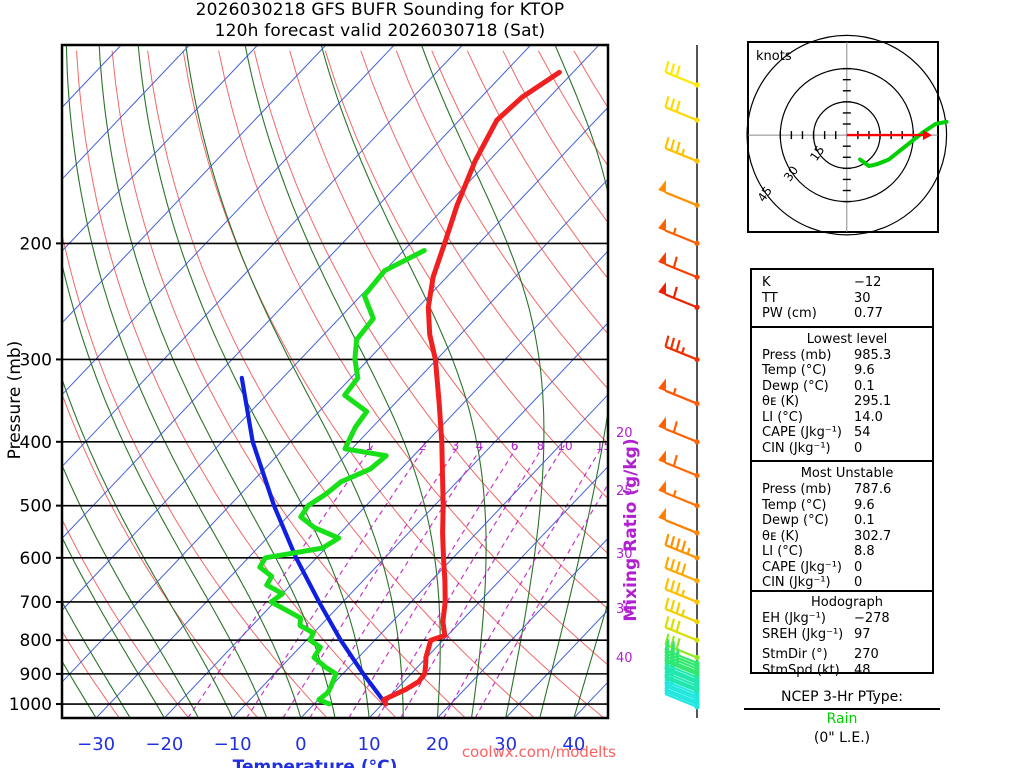 This screenshot has width=1024, height=768. What do you see at coordinates (801, 670) in the screenshot?
I see `stat-label: StmSpd (kt)` at bounding box center [801, 670].